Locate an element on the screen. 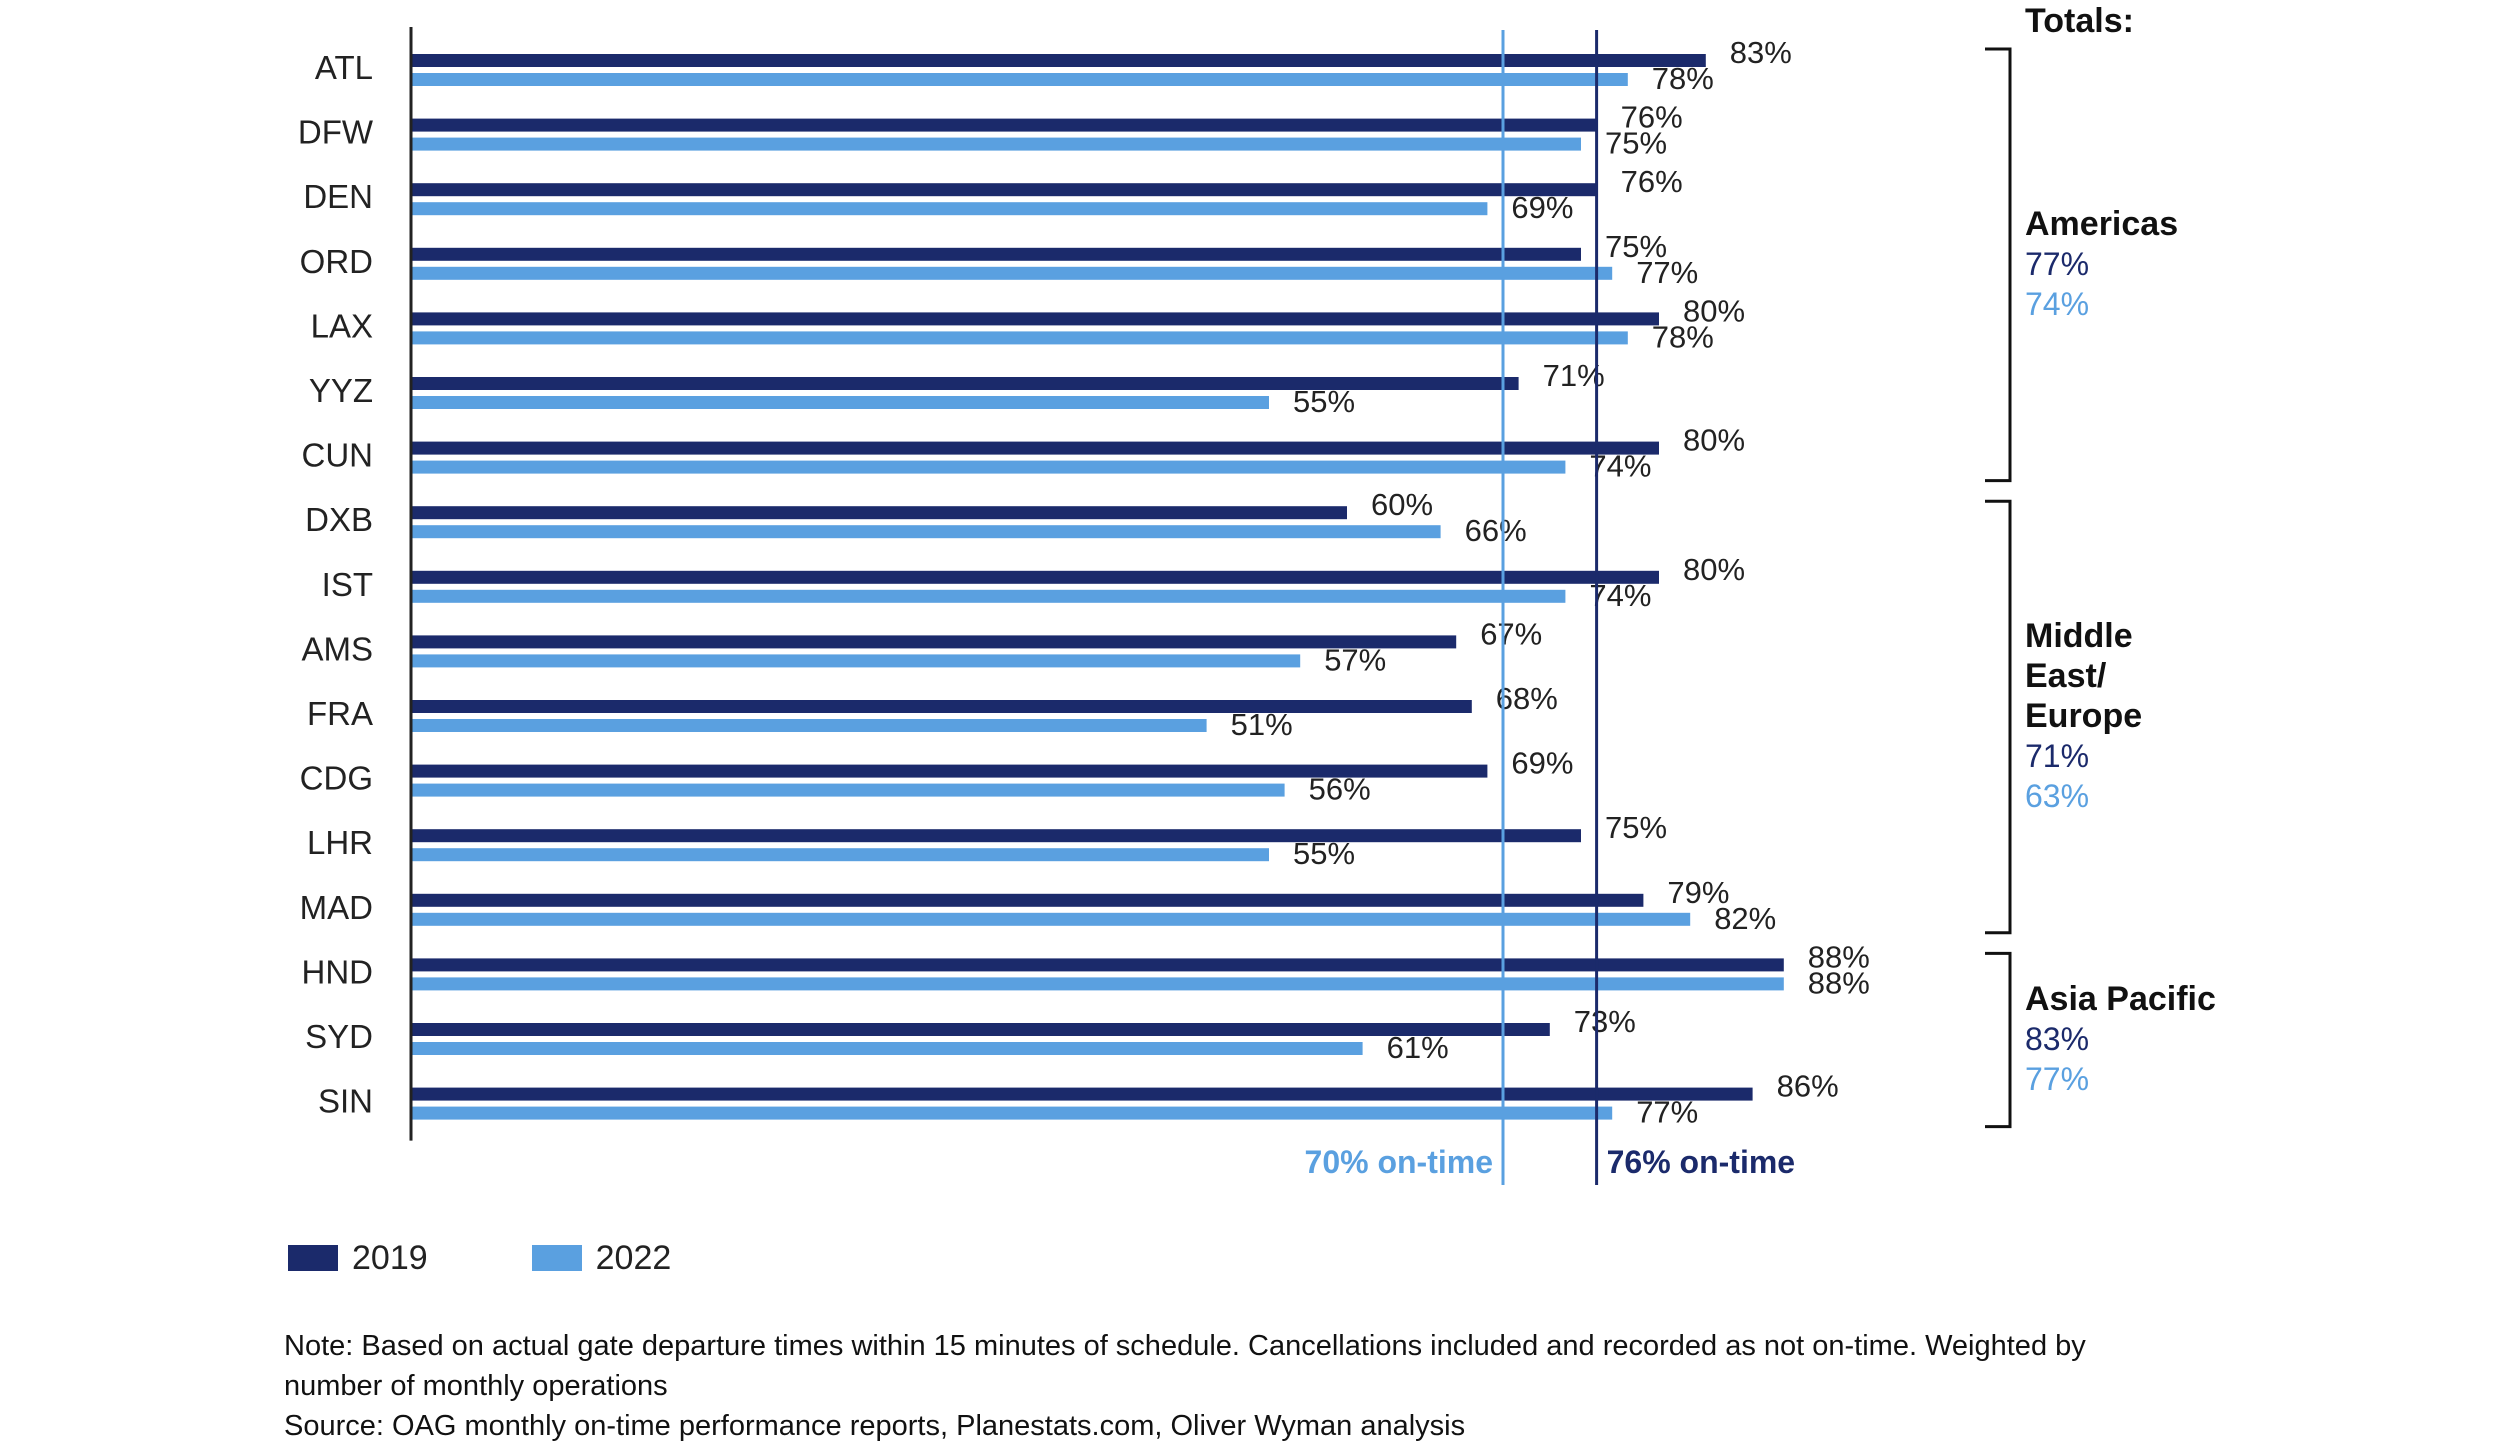 The image size is (2509, 1447). data-label-2019-den: 76% is located at coordinates (1652, 181).